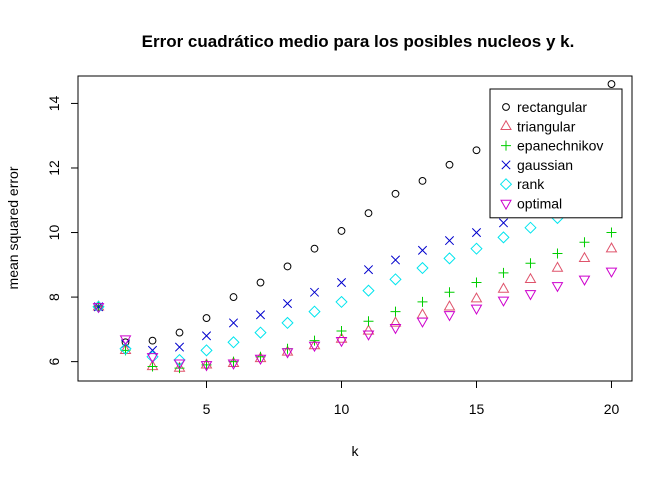  What do you see at coordinates (531, 204) in the screenshot?
I see `legend-item-optimal: optimal` at bounding box center [531, 204].